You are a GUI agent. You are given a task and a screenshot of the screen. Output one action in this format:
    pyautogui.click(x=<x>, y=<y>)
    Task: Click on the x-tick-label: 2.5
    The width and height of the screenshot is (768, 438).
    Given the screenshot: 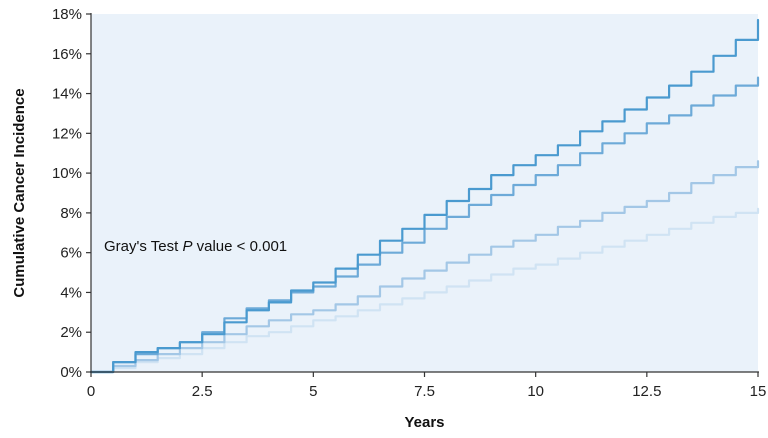 What is the action you would take?
    pyautogui.click(x=202, y=391)
    